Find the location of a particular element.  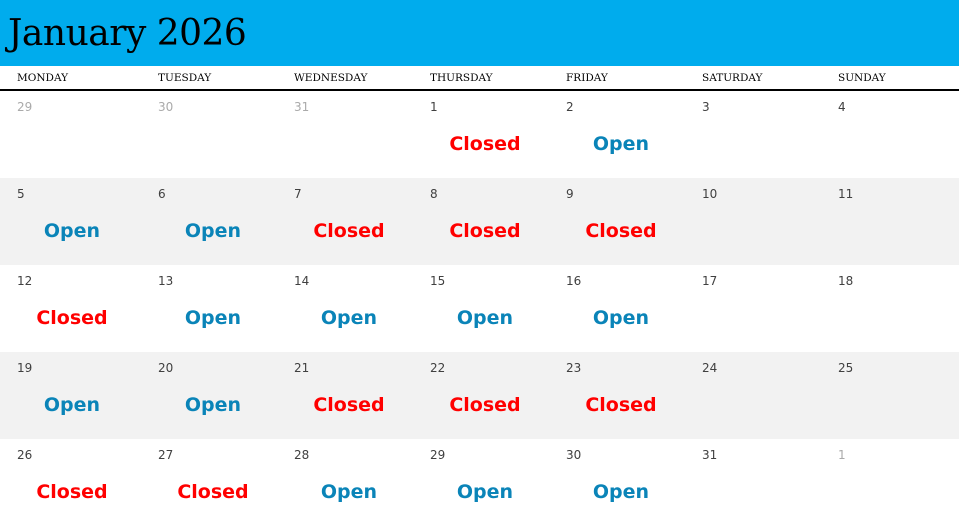

weekday-tuesday: TUESDAY is located at coordinates (209, 78).